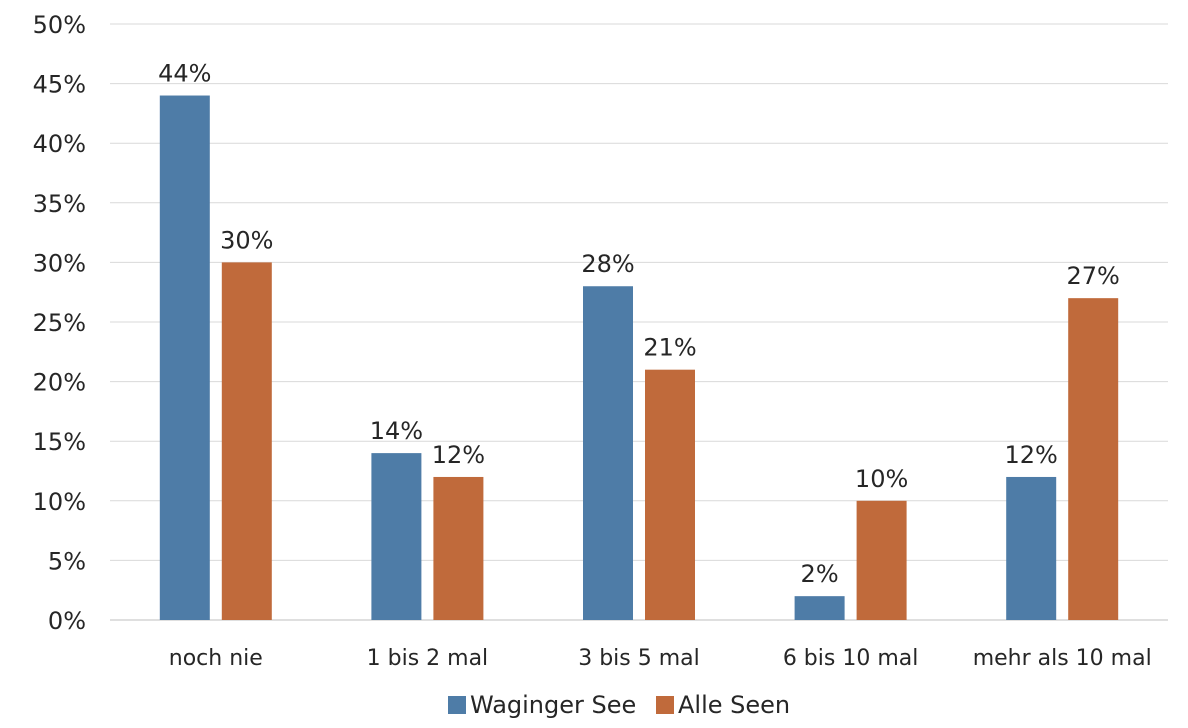 This screenshot has height=728, width=1188. Describe the element at coordinates (59, 85) in the screenshot. I see `y-tick-label: 45%` at that location.